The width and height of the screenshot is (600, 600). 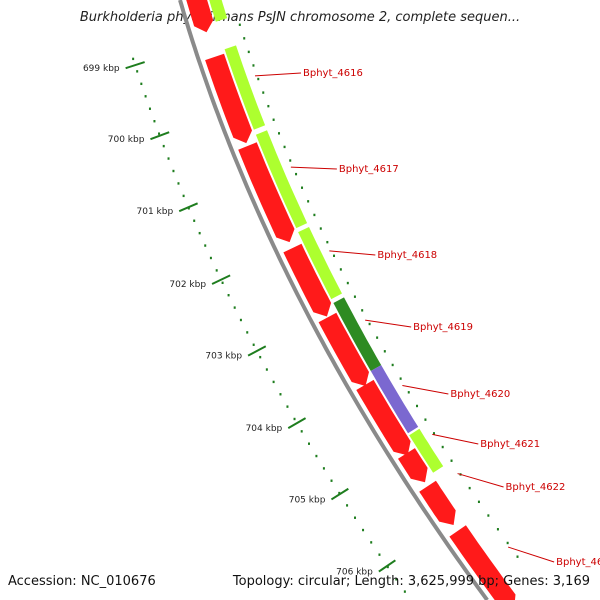 What do you see at coordinates (187, 285) in the screenshot?
I see `ruler-tick-label: 702 kbp` at bounding box center [187, 285].